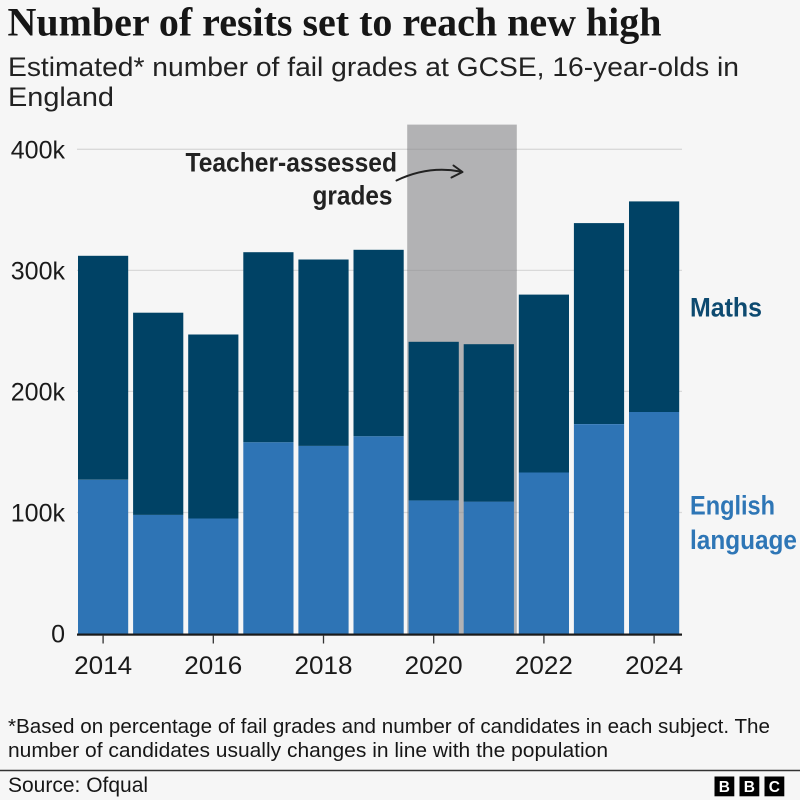  I want to click on svg-text: 2014, so click(103, 666).